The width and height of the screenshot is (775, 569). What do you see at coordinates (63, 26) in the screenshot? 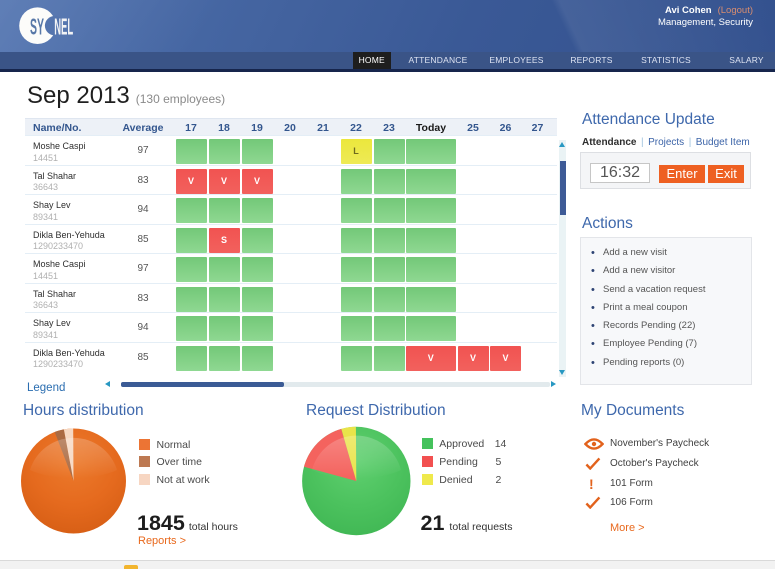
I see `svg-text: NEL` at bounding box center [63, 26].